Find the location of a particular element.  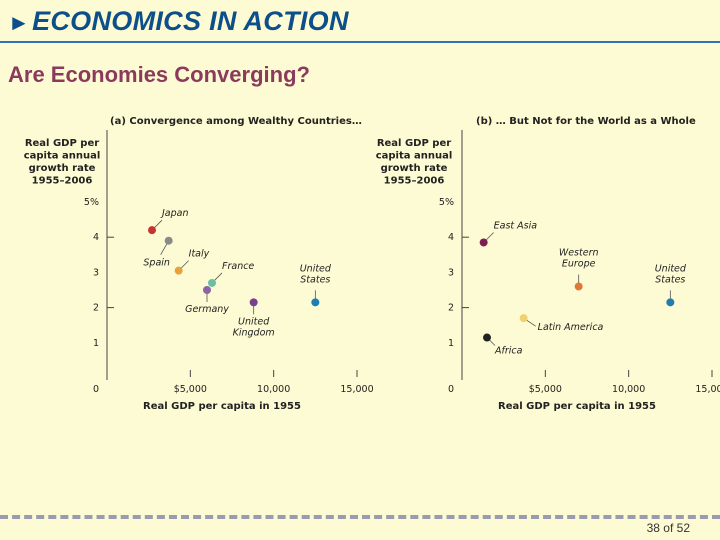

panel-a-y-tick-label: 3 is located at coordinates (96, 272).